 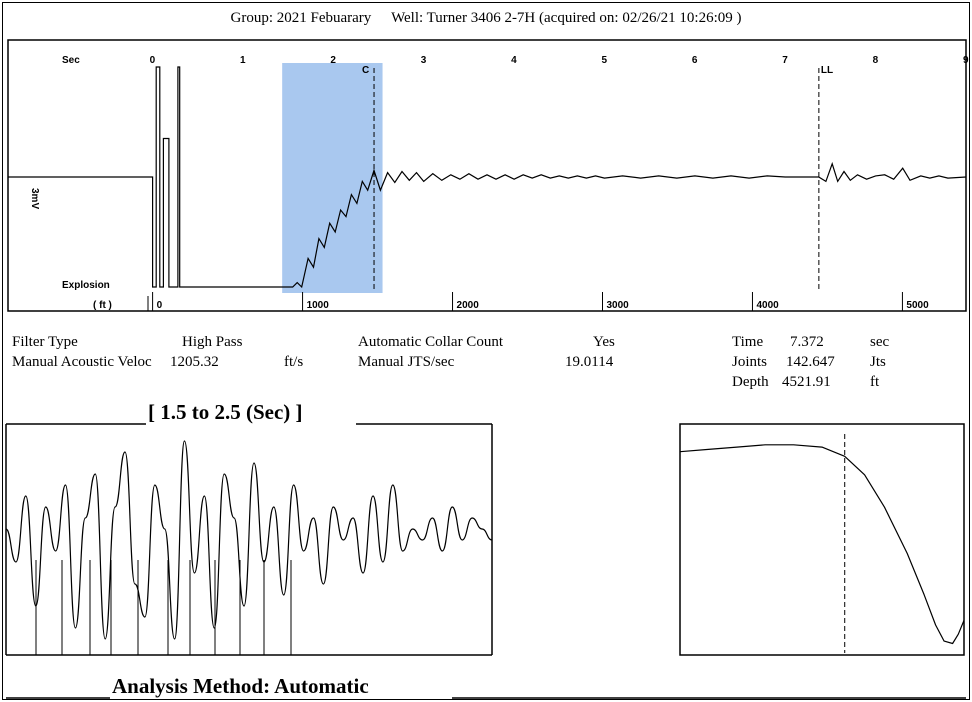 What do you see at coordinates (333, 60) in the screenshot?
I see `sec-tick-label: 2` at bounding box center [333, 60].